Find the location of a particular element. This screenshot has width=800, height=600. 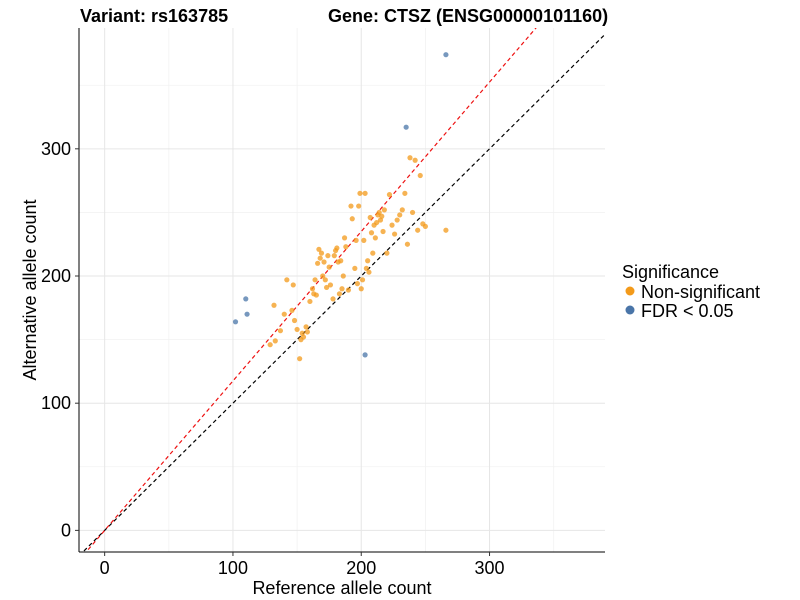

data-points is located at coordinates (340, 207).